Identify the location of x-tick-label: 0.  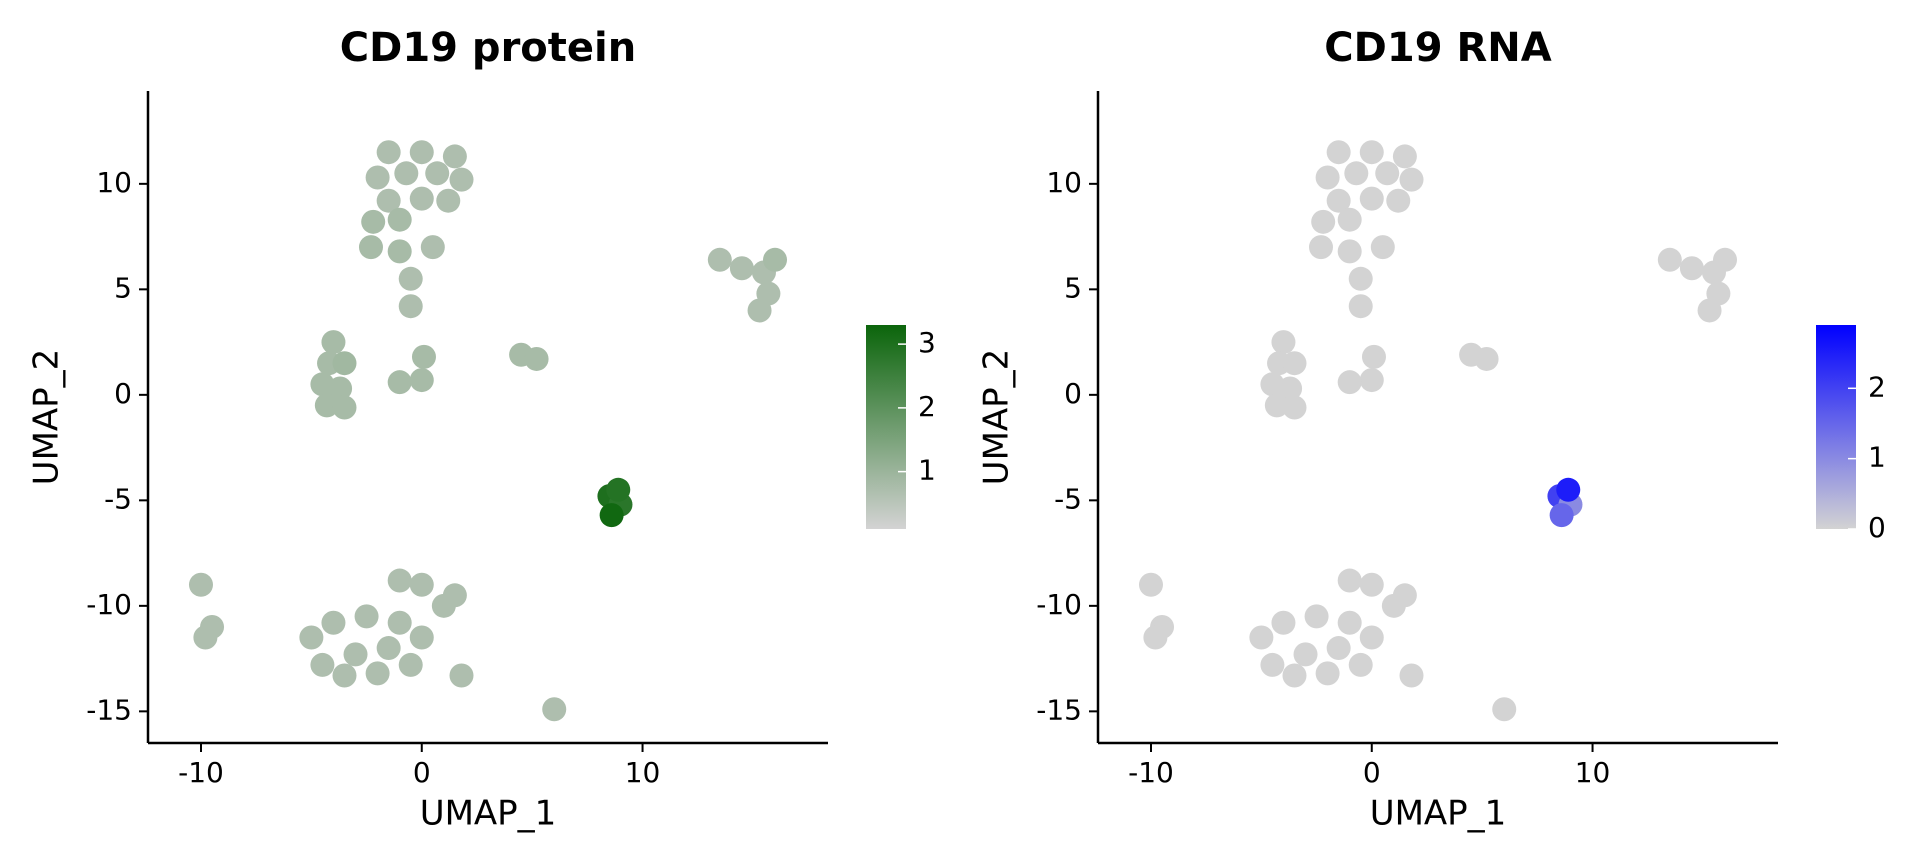
(422, 772).